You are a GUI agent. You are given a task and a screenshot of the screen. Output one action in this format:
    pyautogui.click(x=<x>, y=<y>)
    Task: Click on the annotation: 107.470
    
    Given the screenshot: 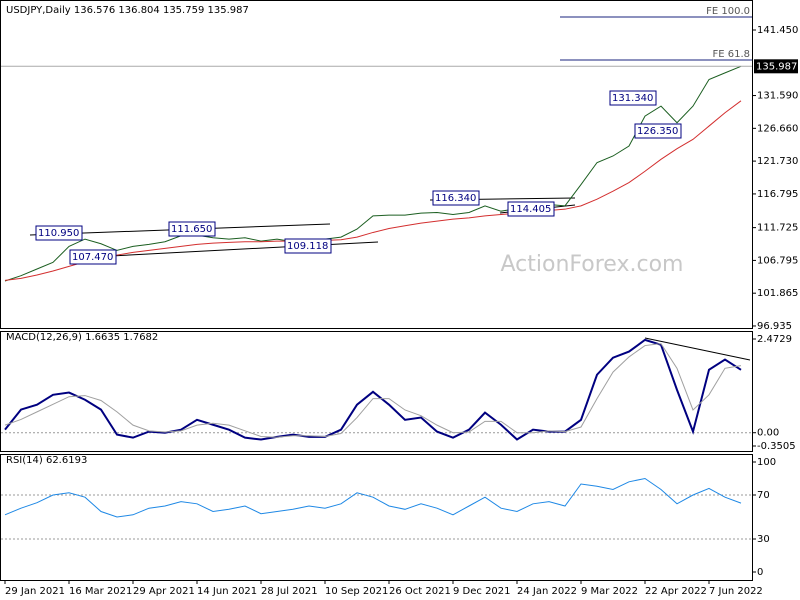 What is the action you would take?
    pyautogui.click(x=92, y=257)
    